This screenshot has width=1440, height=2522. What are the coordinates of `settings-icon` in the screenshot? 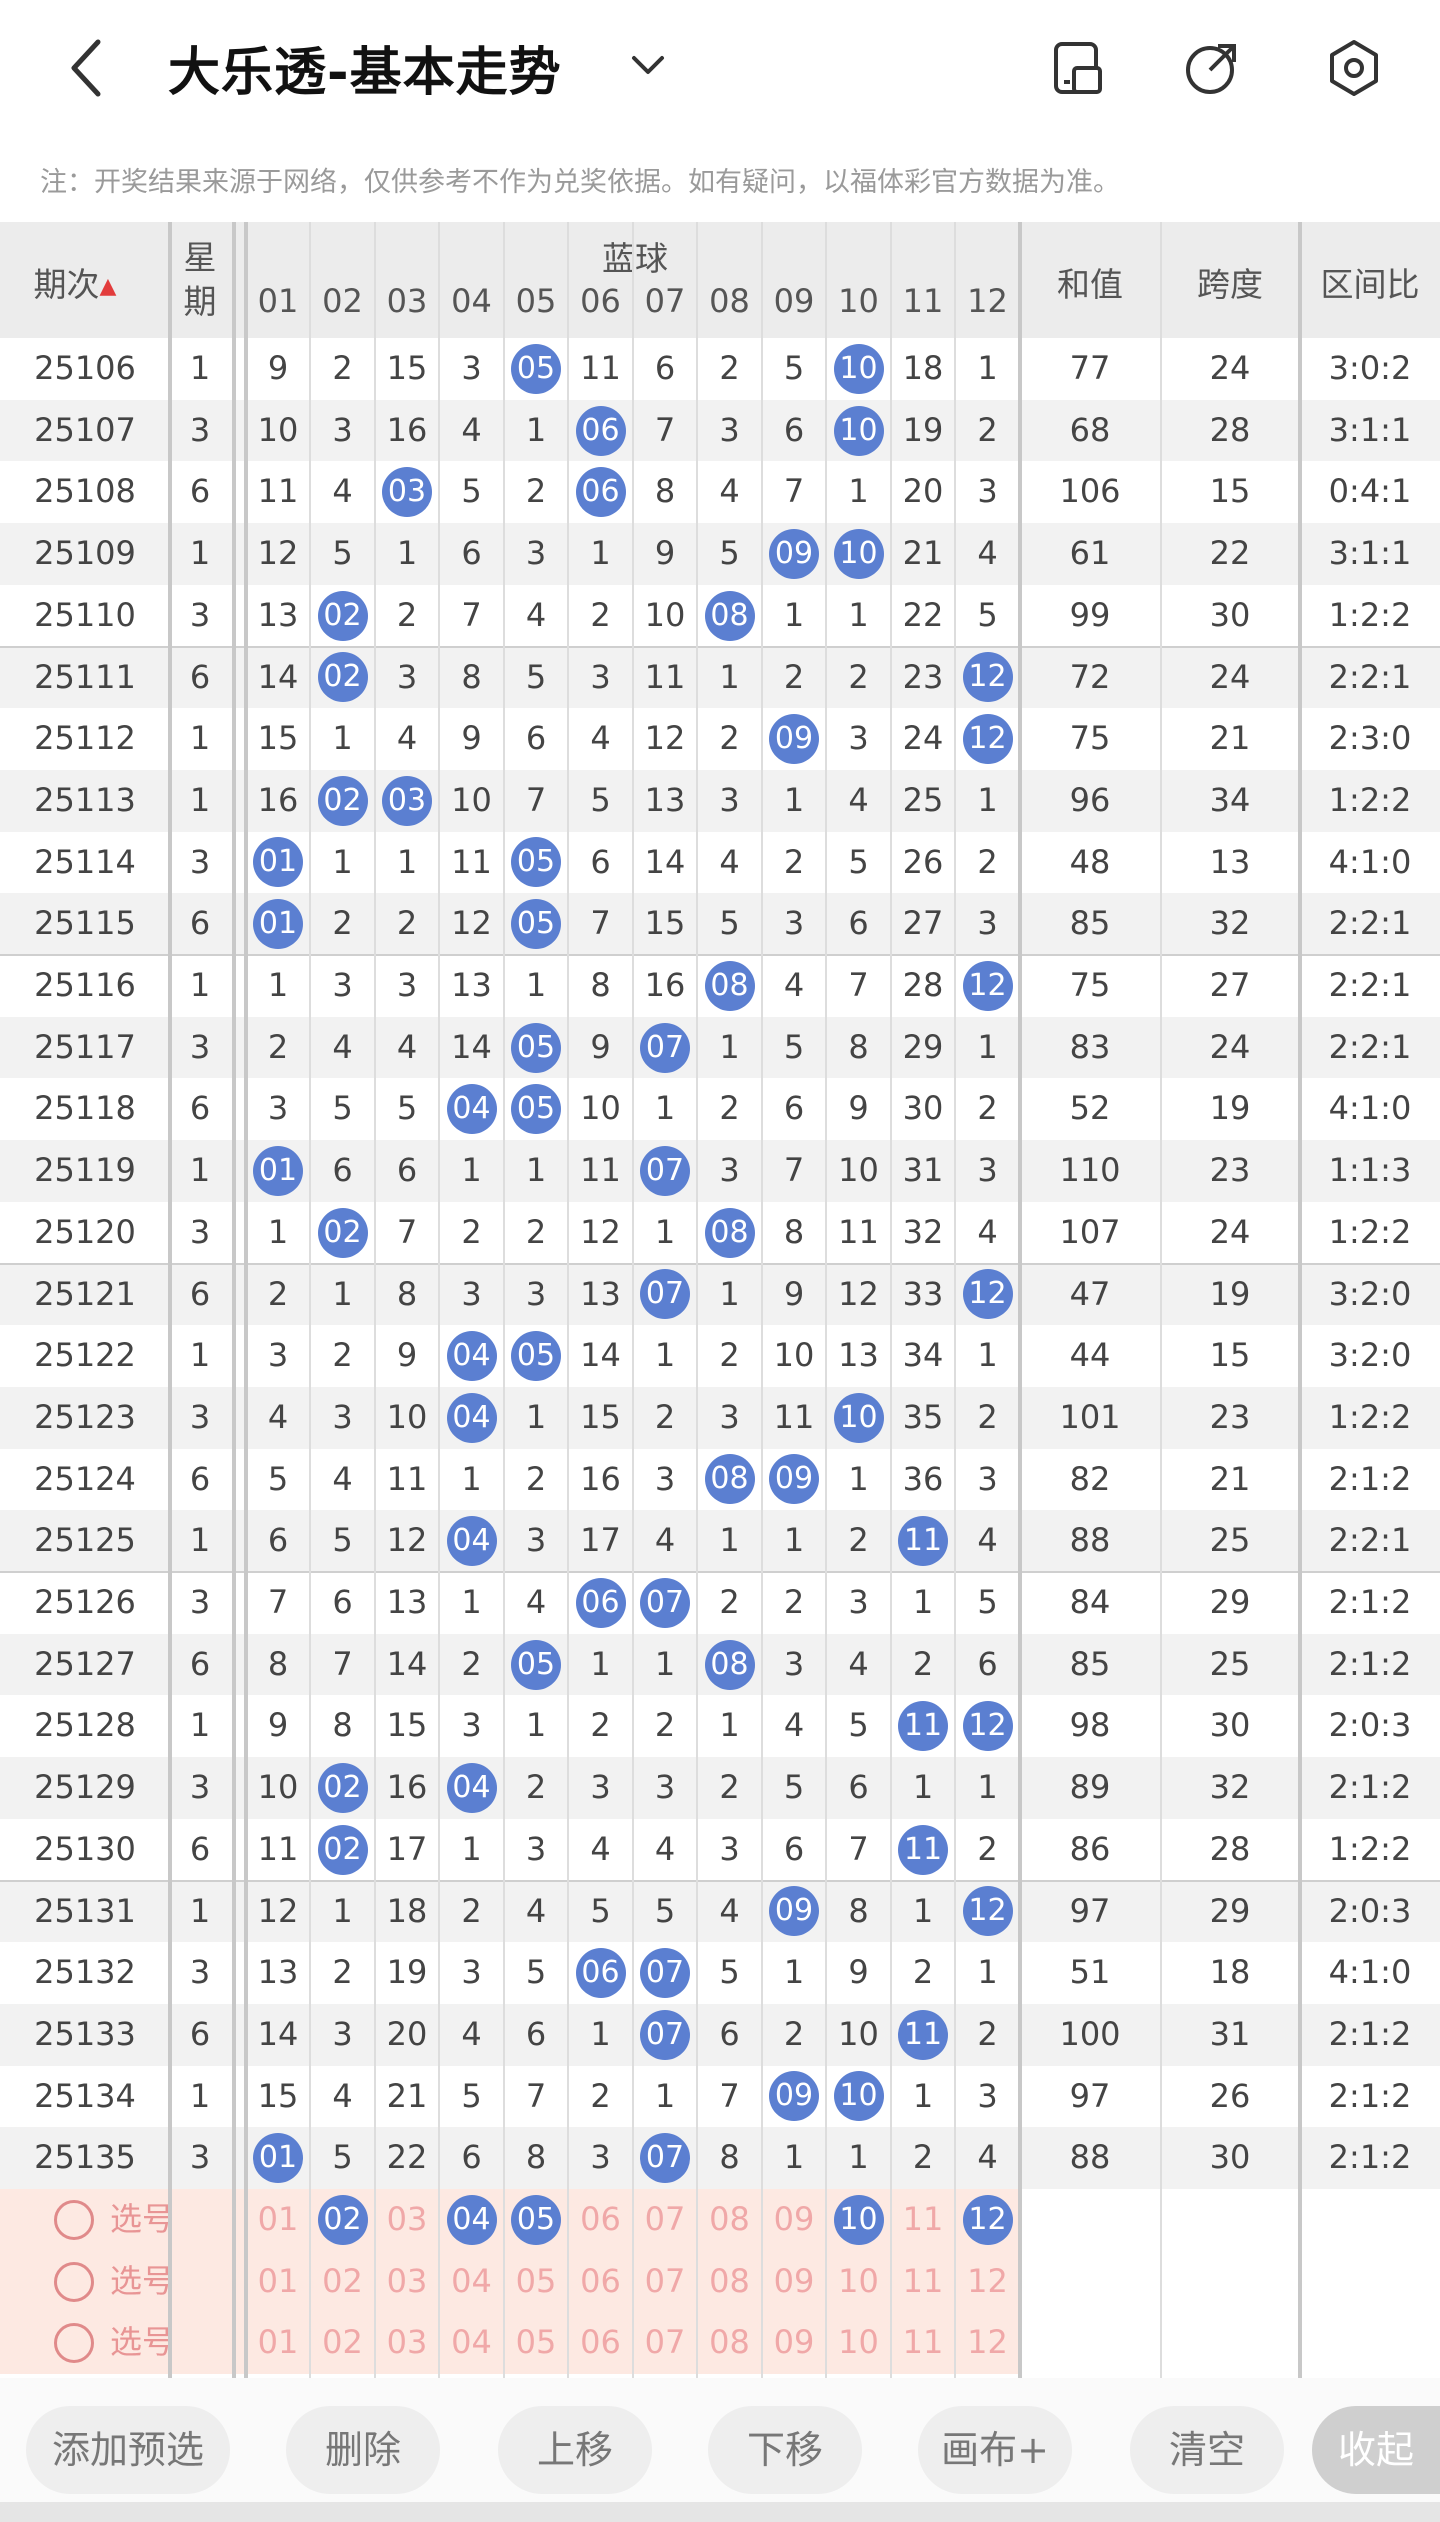 It's located at (1354, 68).